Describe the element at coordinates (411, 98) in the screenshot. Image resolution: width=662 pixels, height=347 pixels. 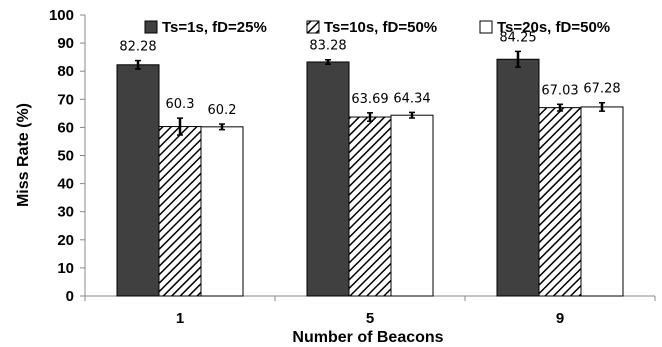
I see `data-label: 64.34` at that location.